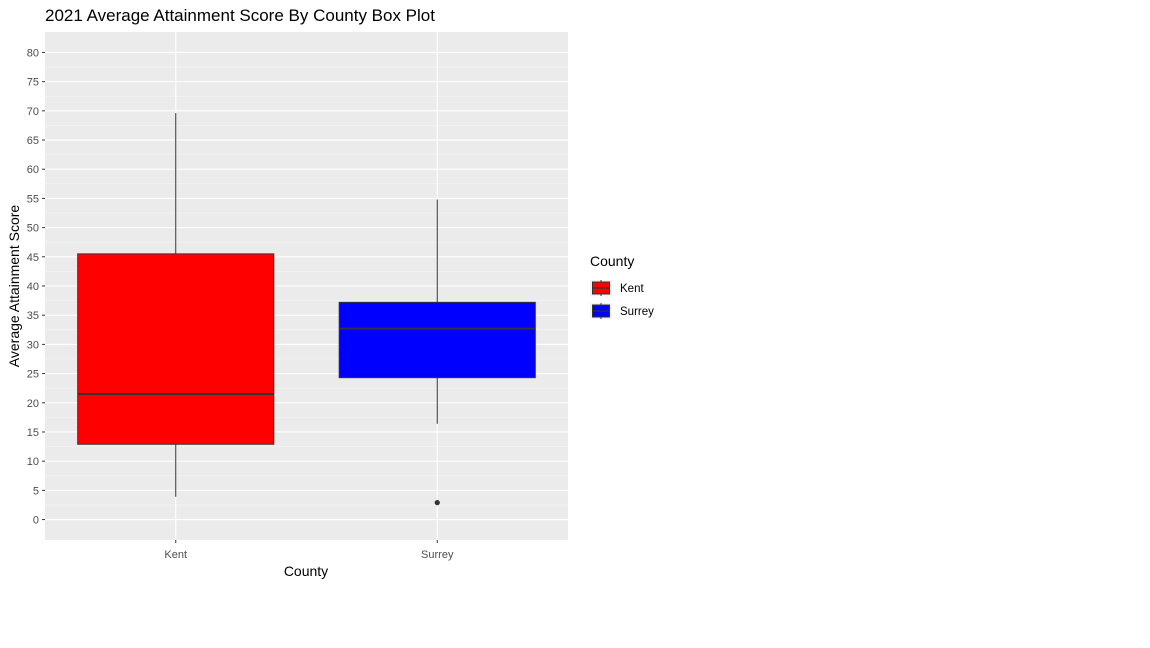 This screenshot has width=1150, height=648. I want to click on y-tick-label: 80, so click(33, 53).